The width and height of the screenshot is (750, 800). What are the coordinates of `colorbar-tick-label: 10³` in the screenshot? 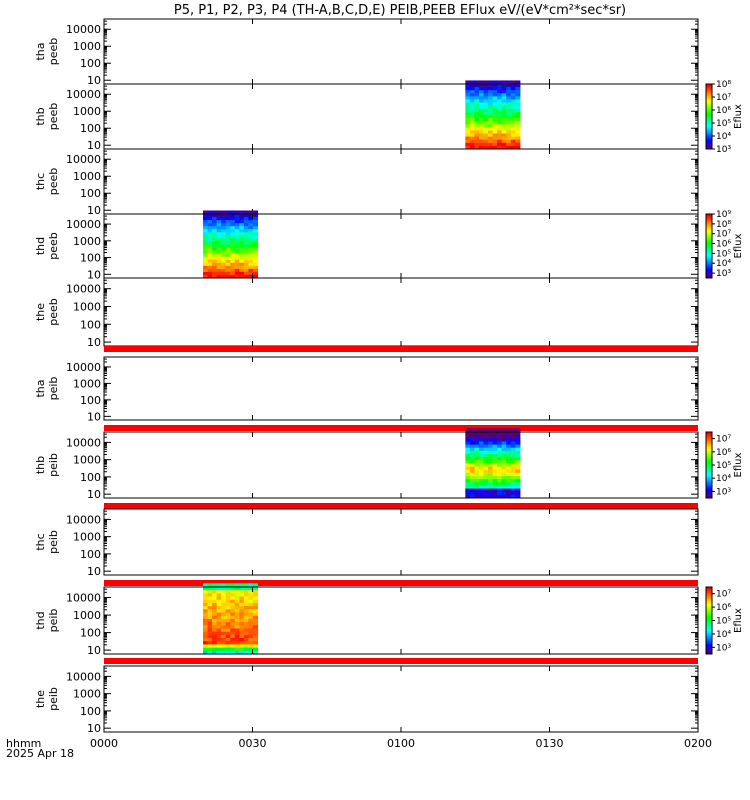 It's located at (723, 648).